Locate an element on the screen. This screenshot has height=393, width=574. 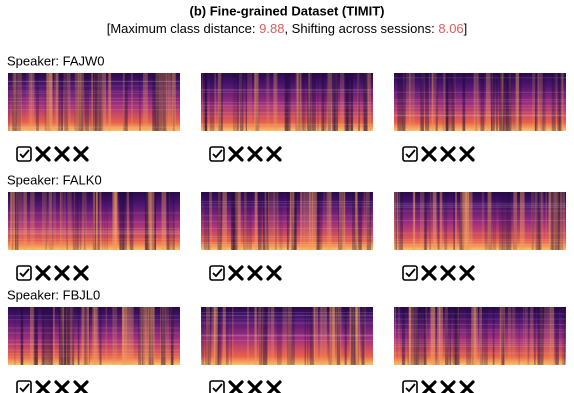
subtitle-text: [Maximum class distance: is located at coordinates (183, 28).